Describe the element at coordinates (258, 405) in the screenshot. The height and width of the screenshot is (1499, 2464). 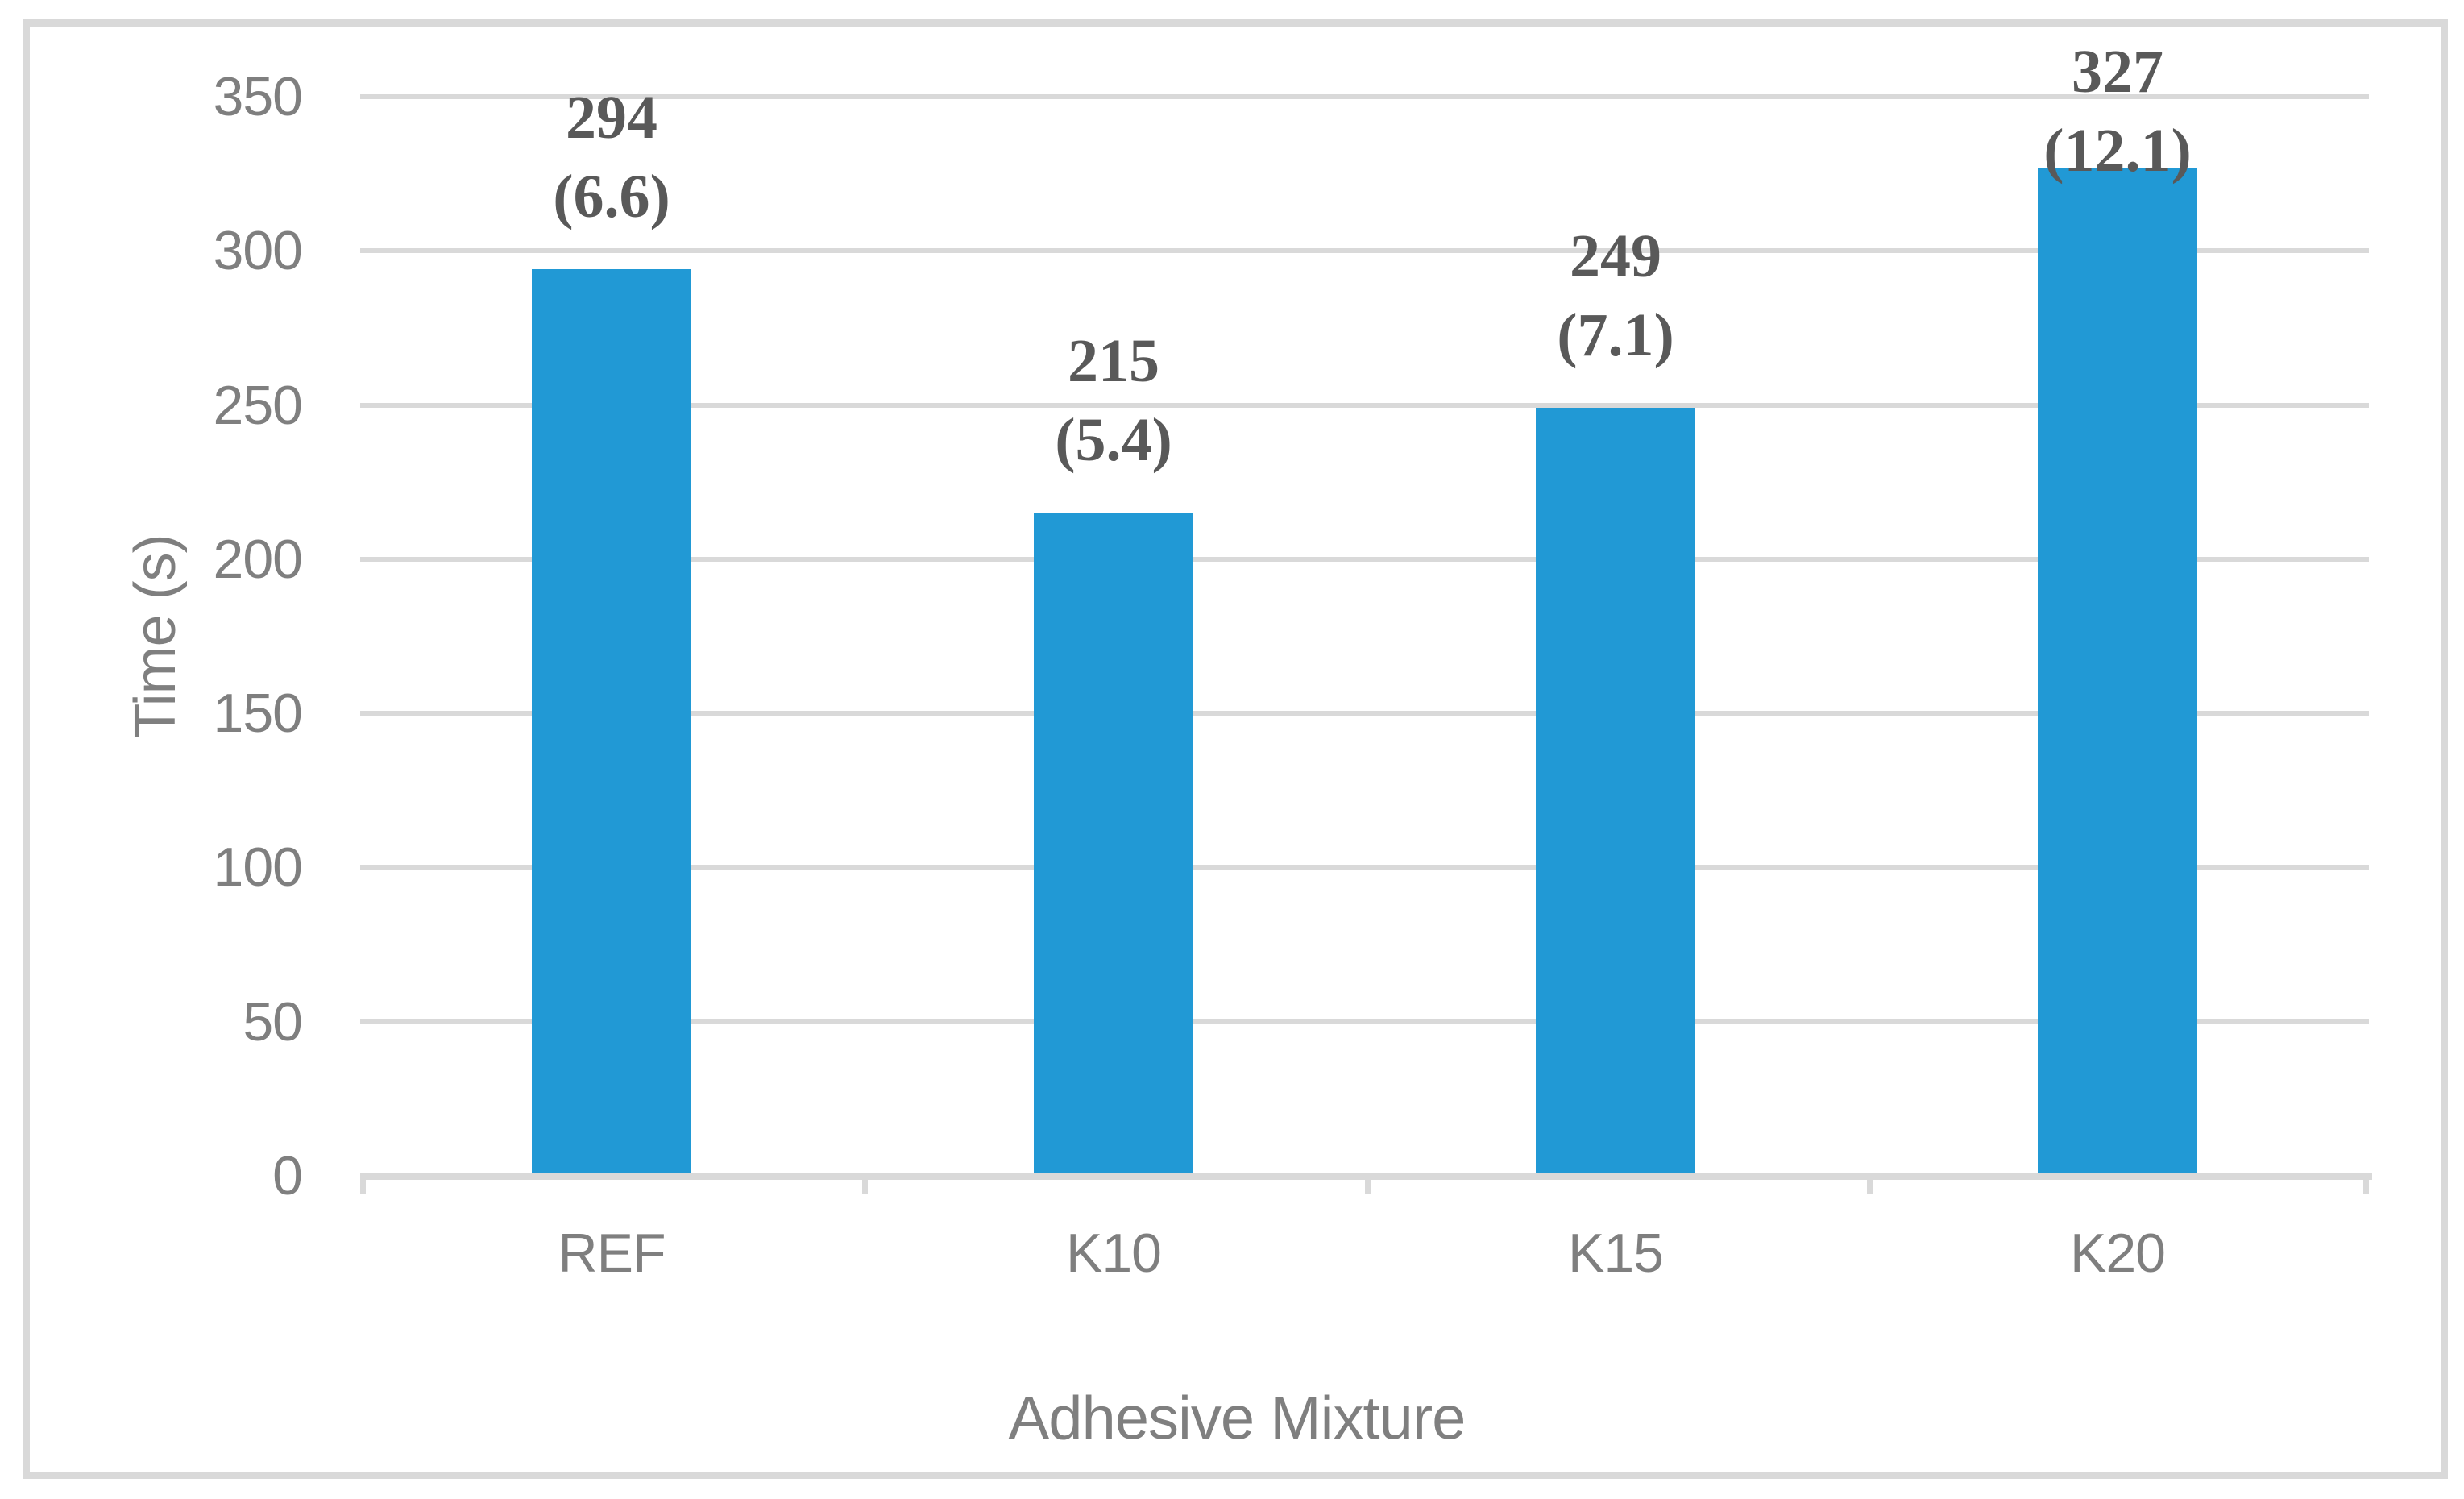
I see `y-tick-label-250: 250` at that location.